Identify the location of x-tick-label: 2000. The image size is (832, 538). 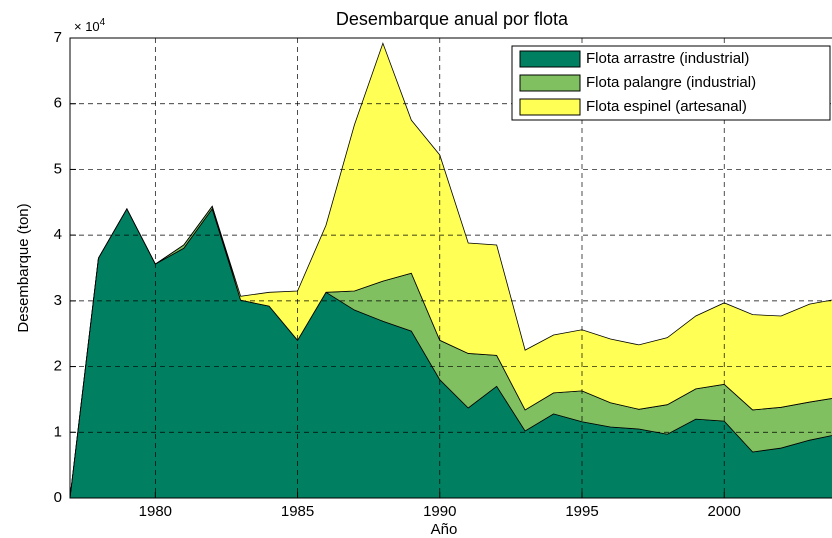
(724, 511).